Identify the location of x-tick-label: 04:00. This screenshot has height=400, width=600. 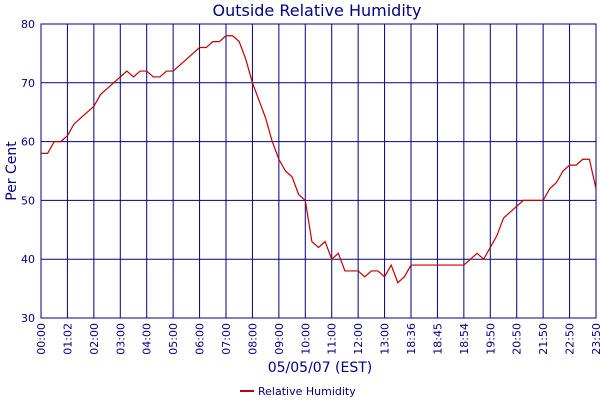
(147, 339).